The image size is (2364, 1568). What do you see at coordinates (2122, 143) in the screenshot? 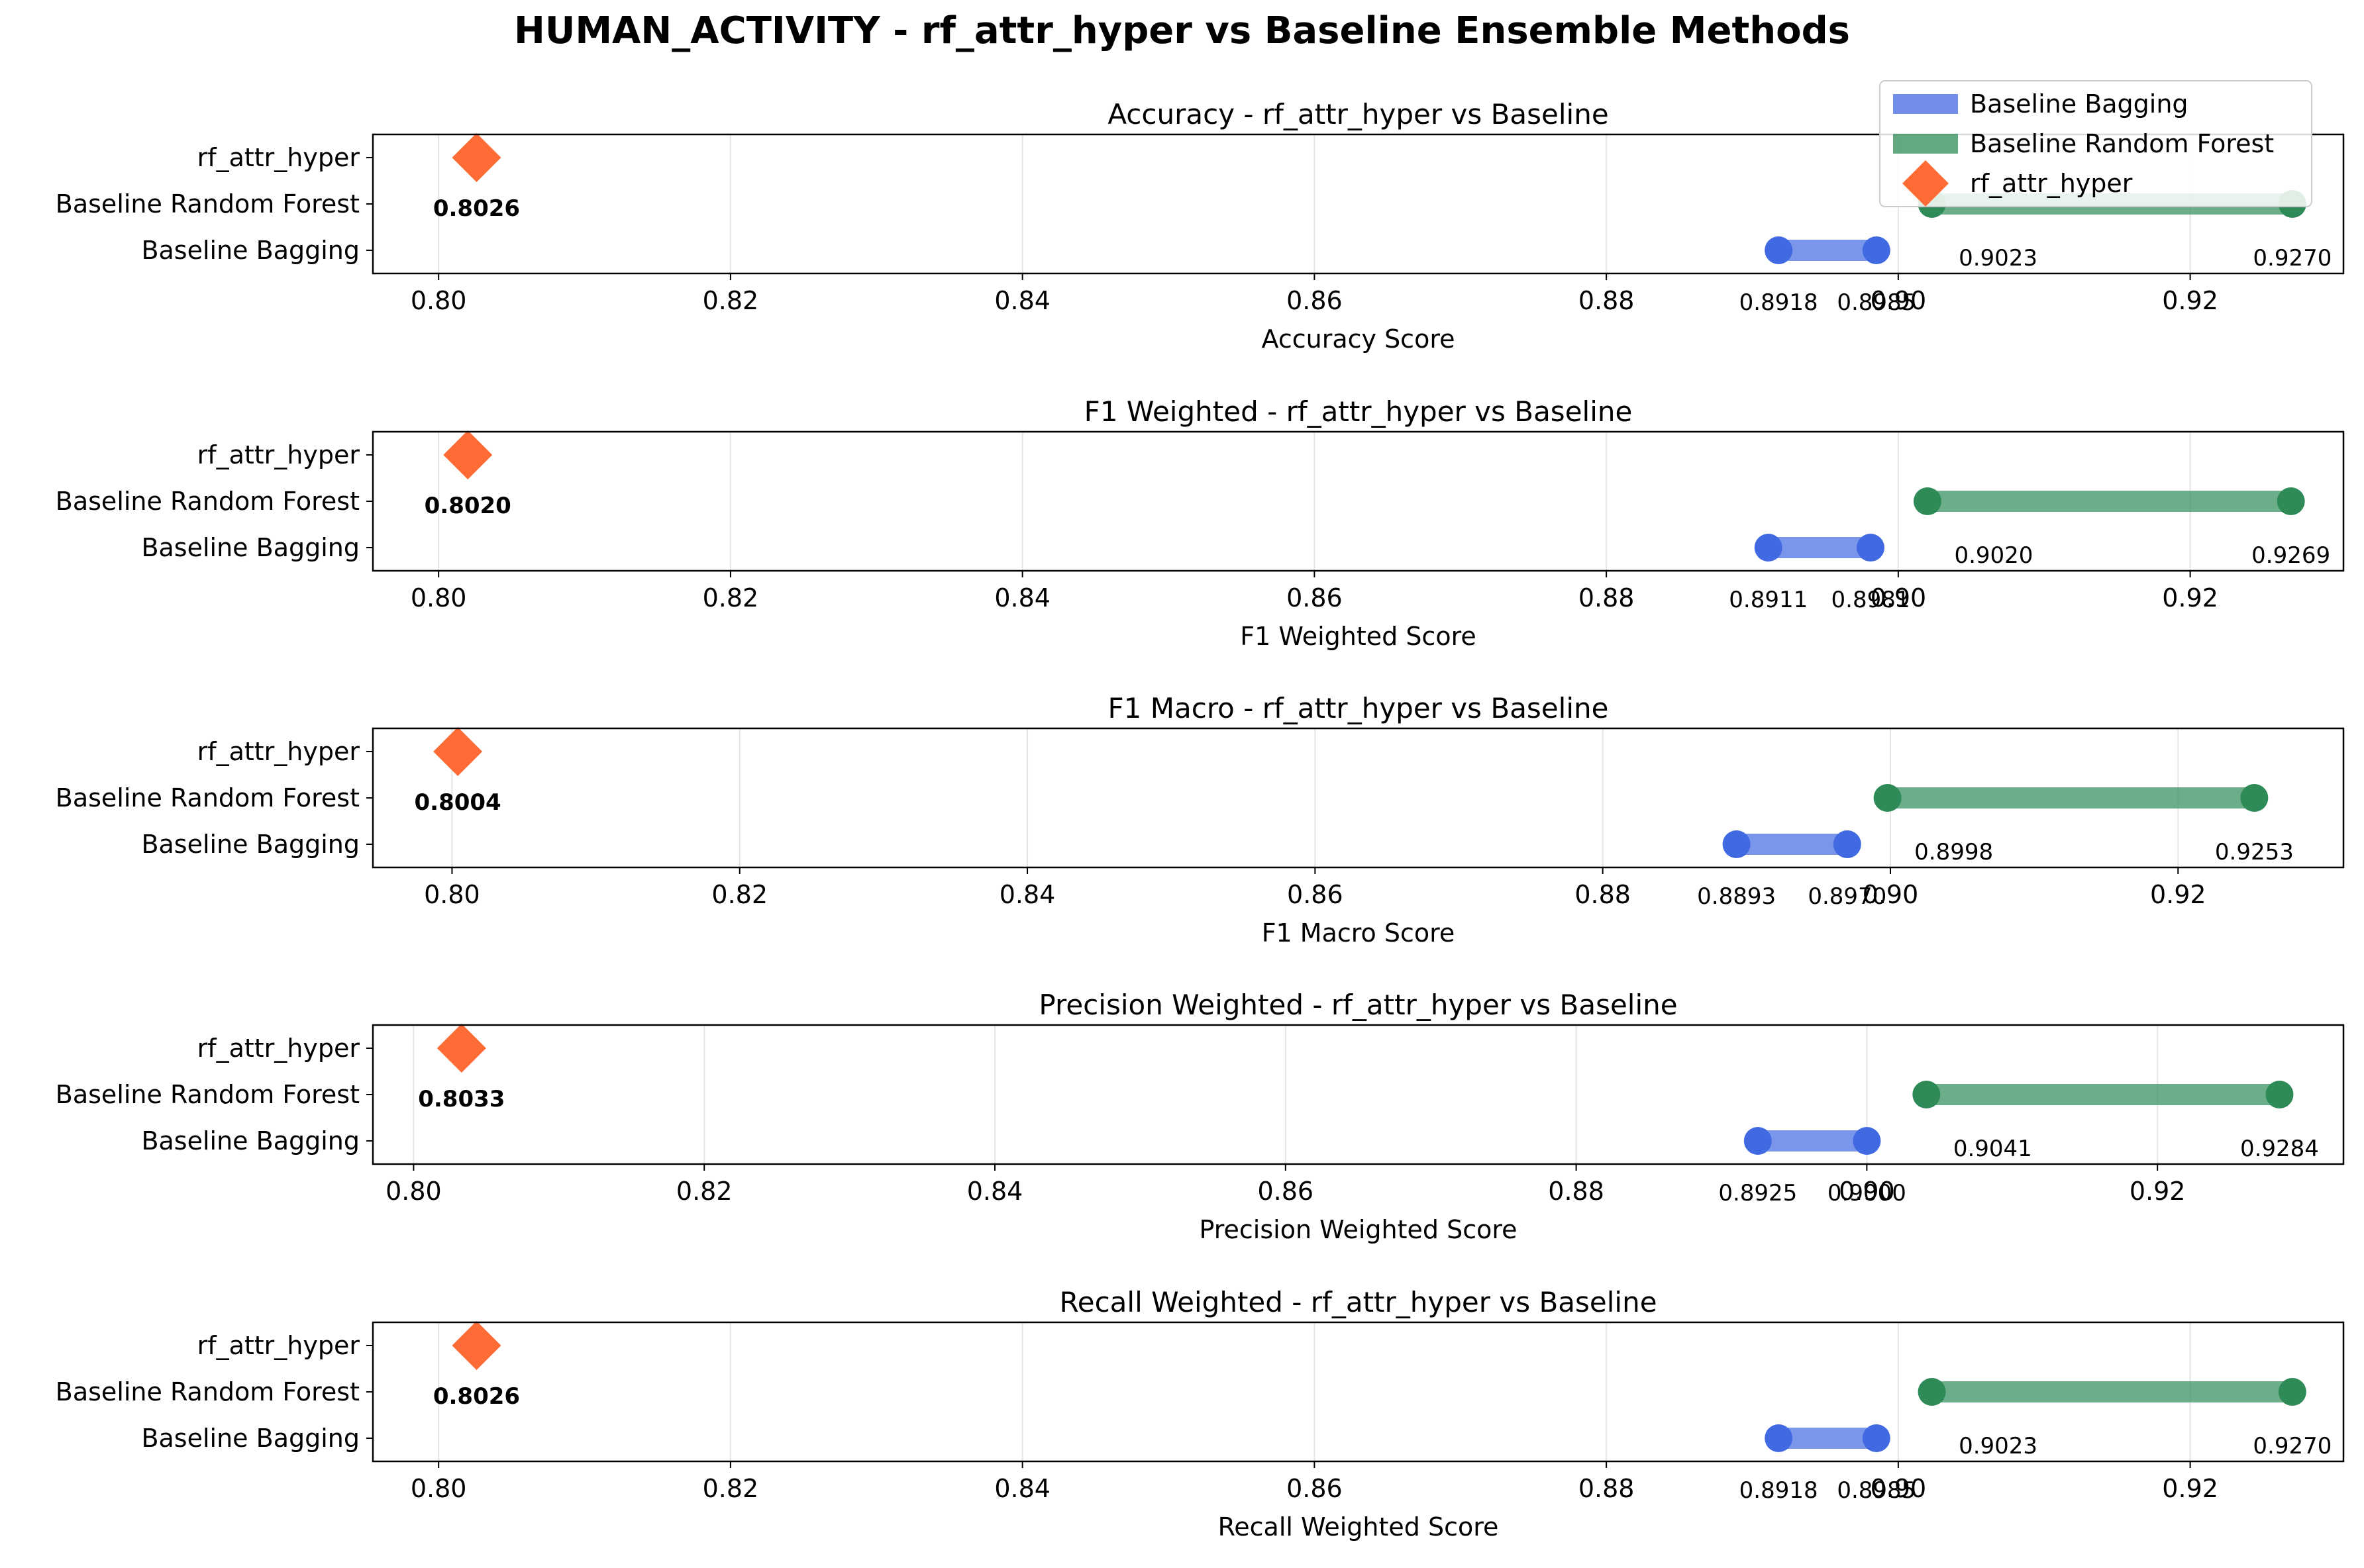
I see `legend-label: Baseline Random Forest` at bounding box center [2122, 143].